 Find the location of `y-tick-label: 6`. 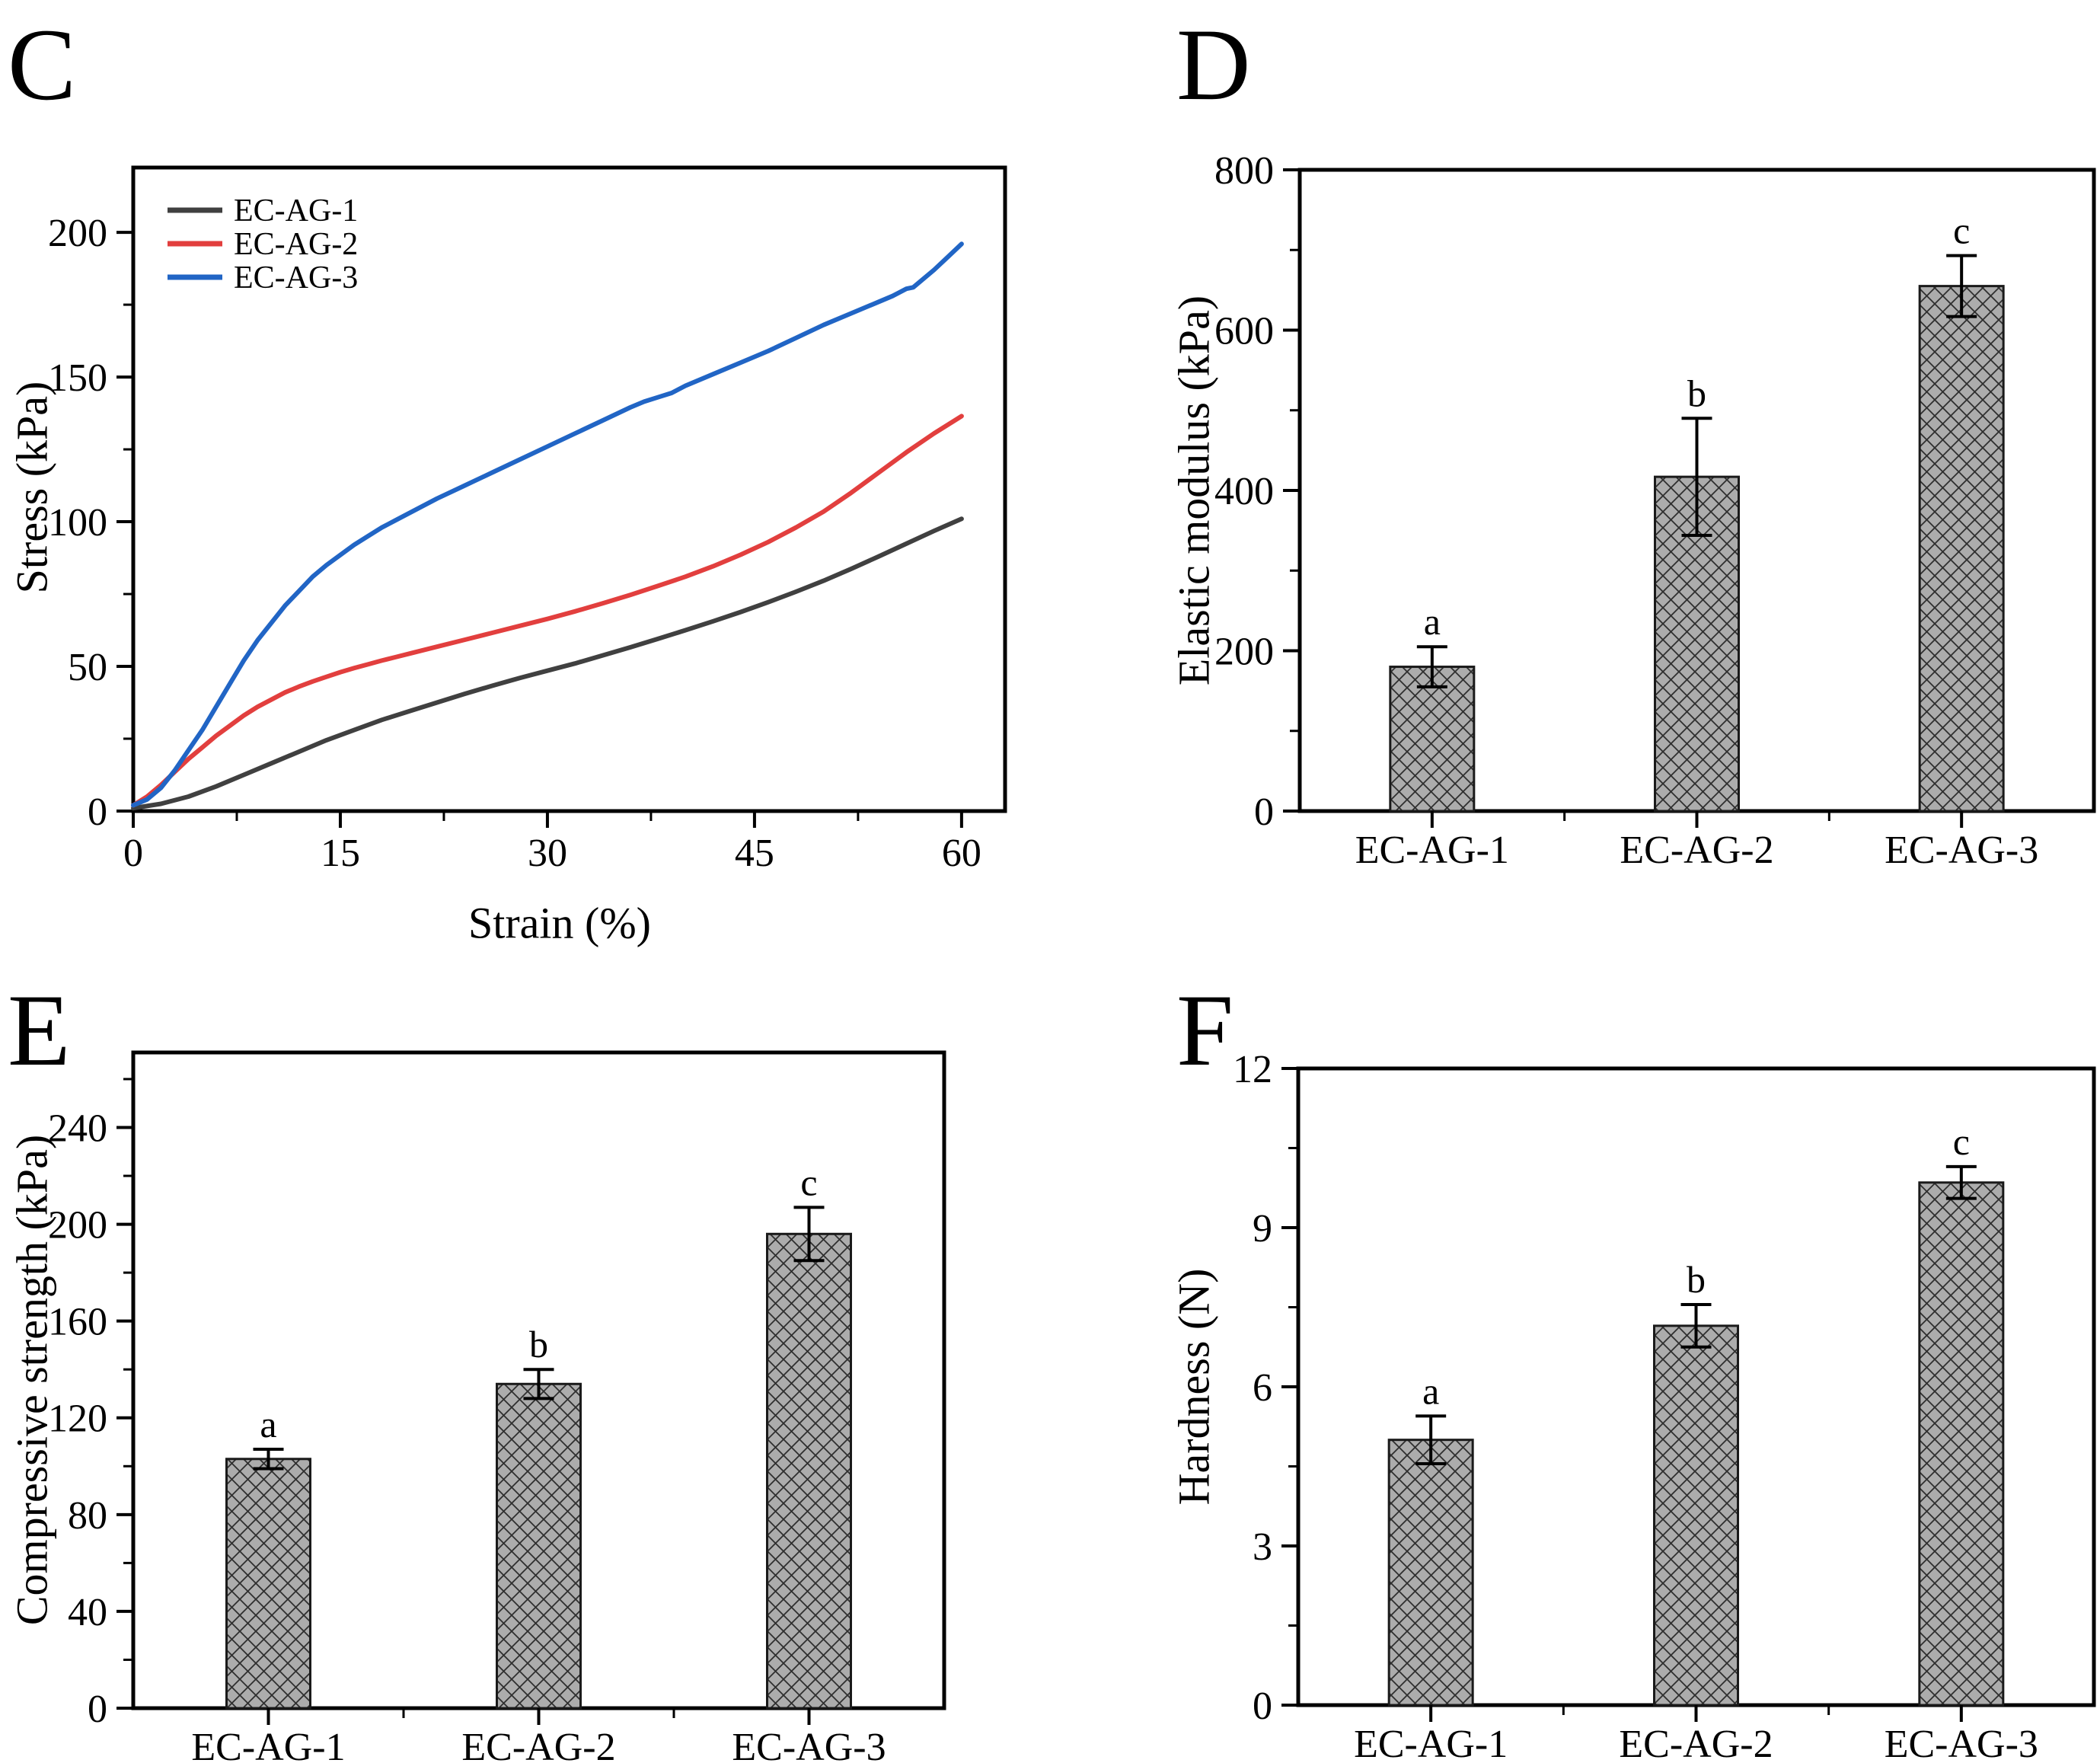

y-tick-label: 6 is located at coordinates (1262, 1388).